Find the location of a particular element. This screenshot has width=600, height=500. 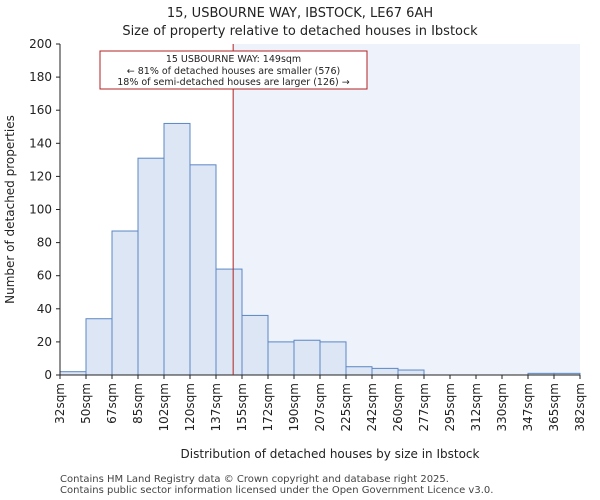

x-tick-label: 67sqm is located at coordinates (112, 403).